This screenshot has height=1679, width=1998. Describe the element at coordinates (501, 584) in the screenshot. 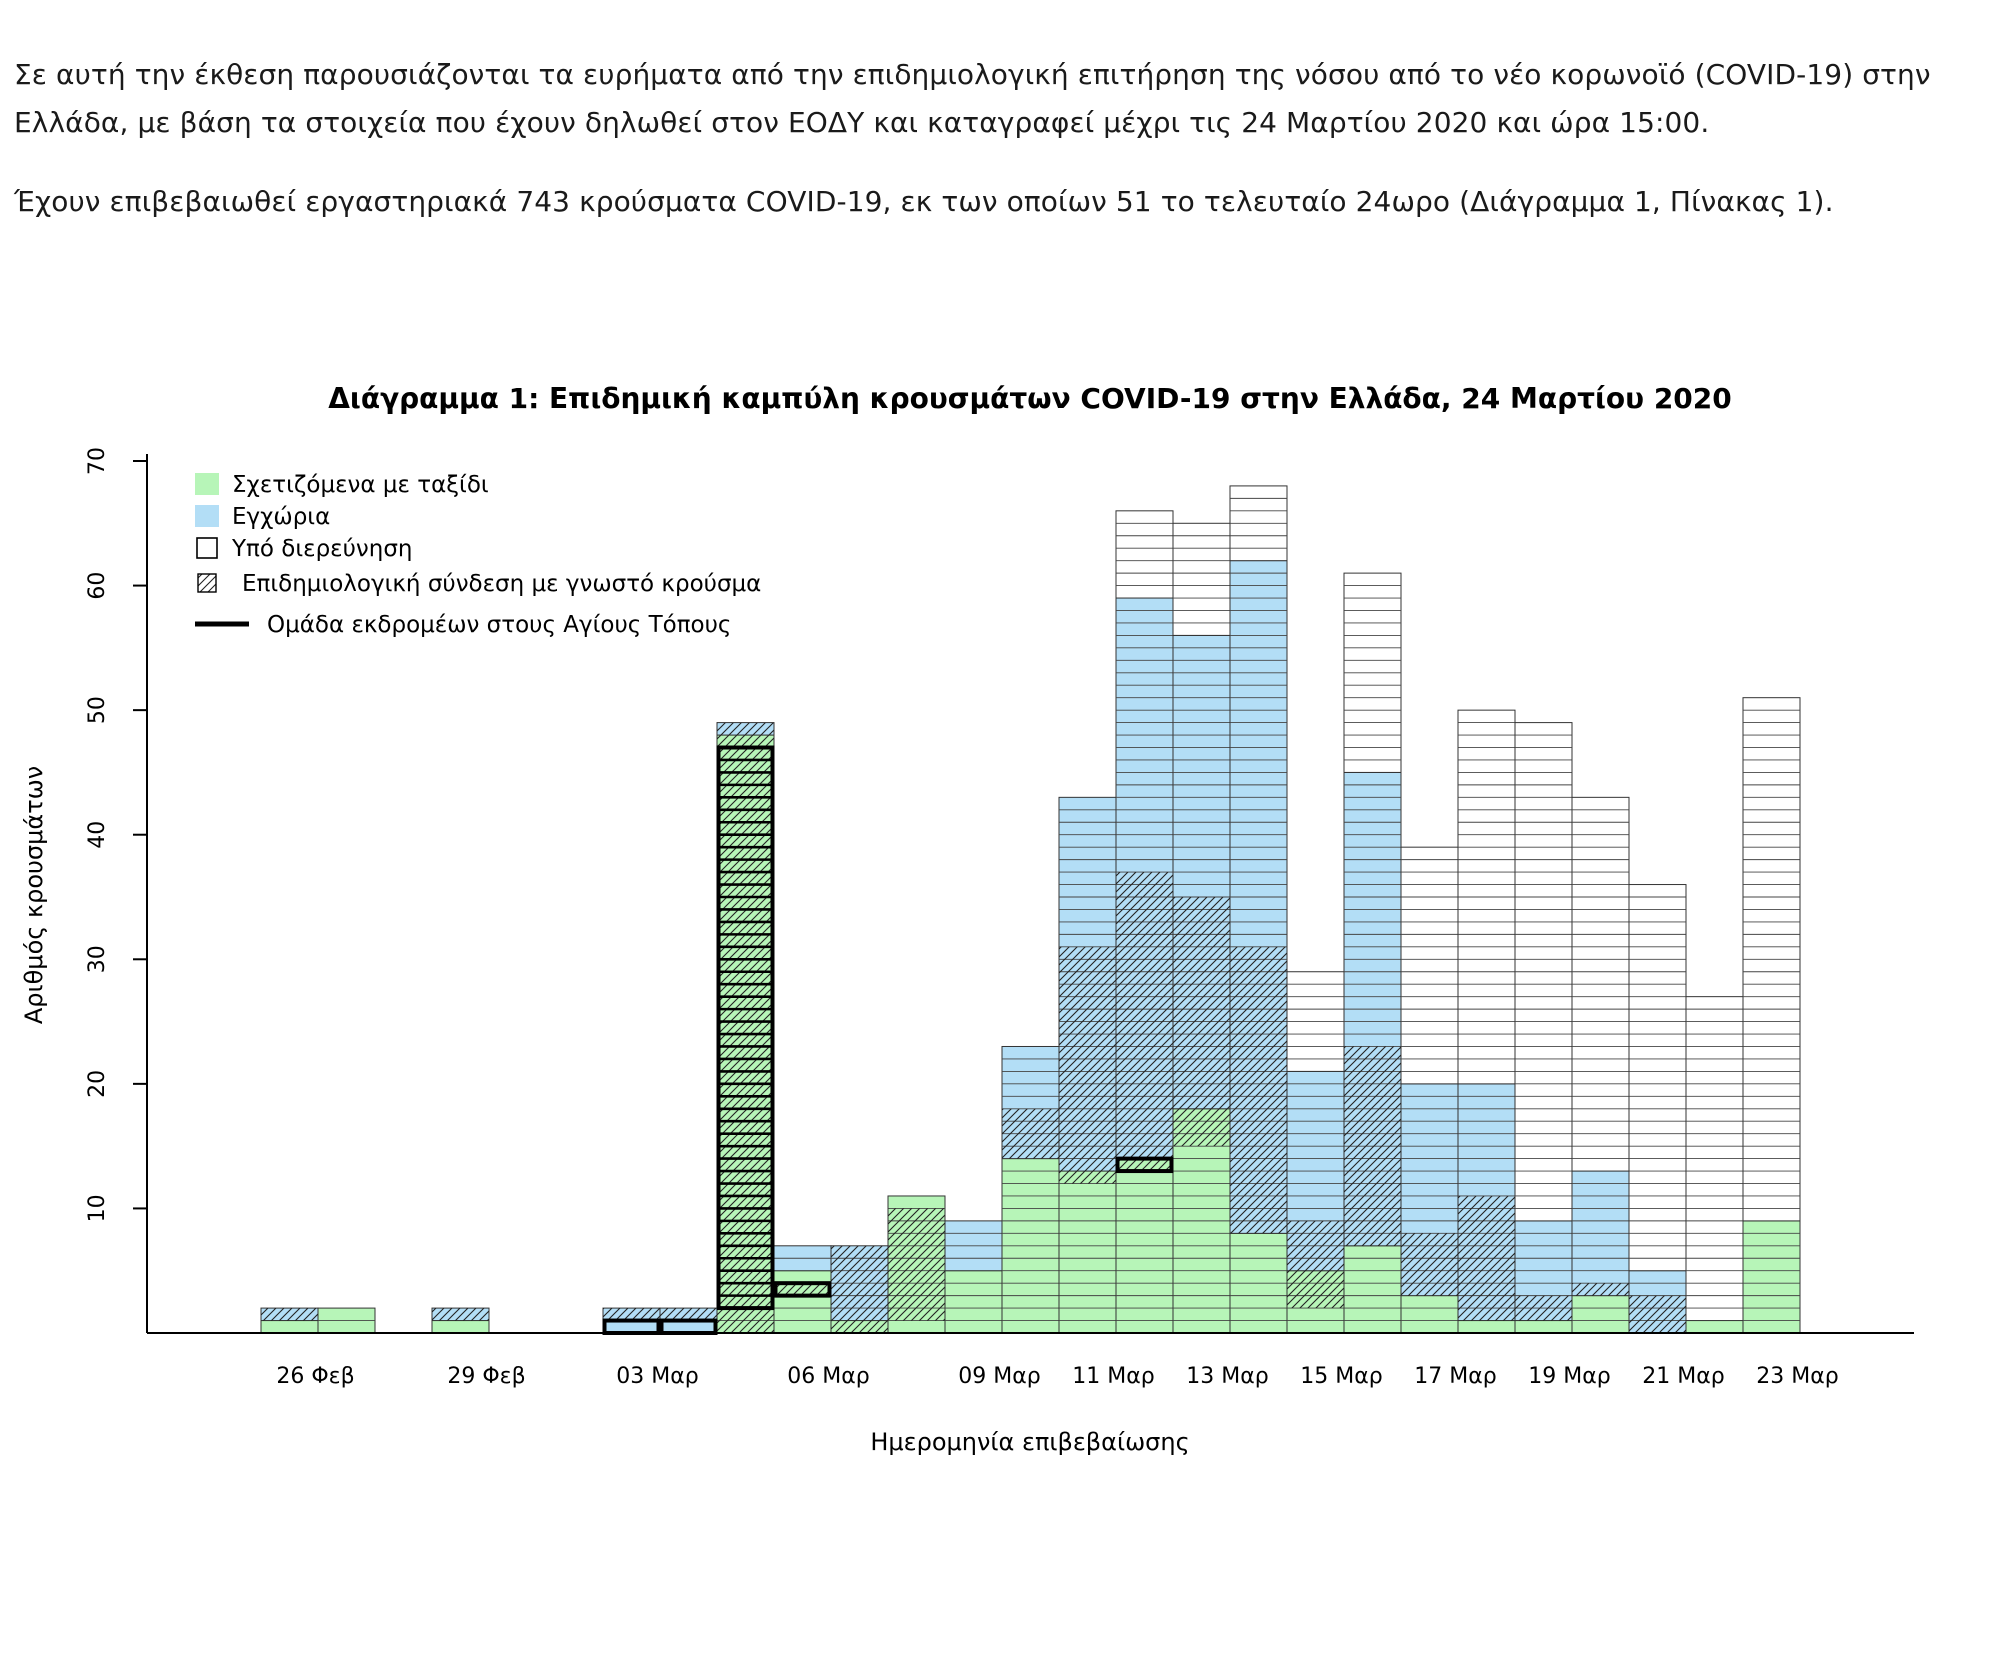

I see `legend-label: Επιδημιολογική σύνδεση με γνωστό κρούσμα` at that location.